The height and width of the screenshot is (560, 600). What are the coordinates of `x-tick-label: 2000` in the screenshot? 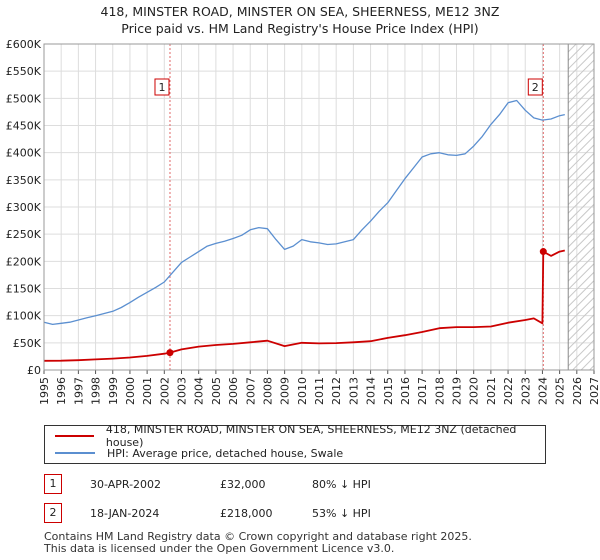 It's located at (130, 391).